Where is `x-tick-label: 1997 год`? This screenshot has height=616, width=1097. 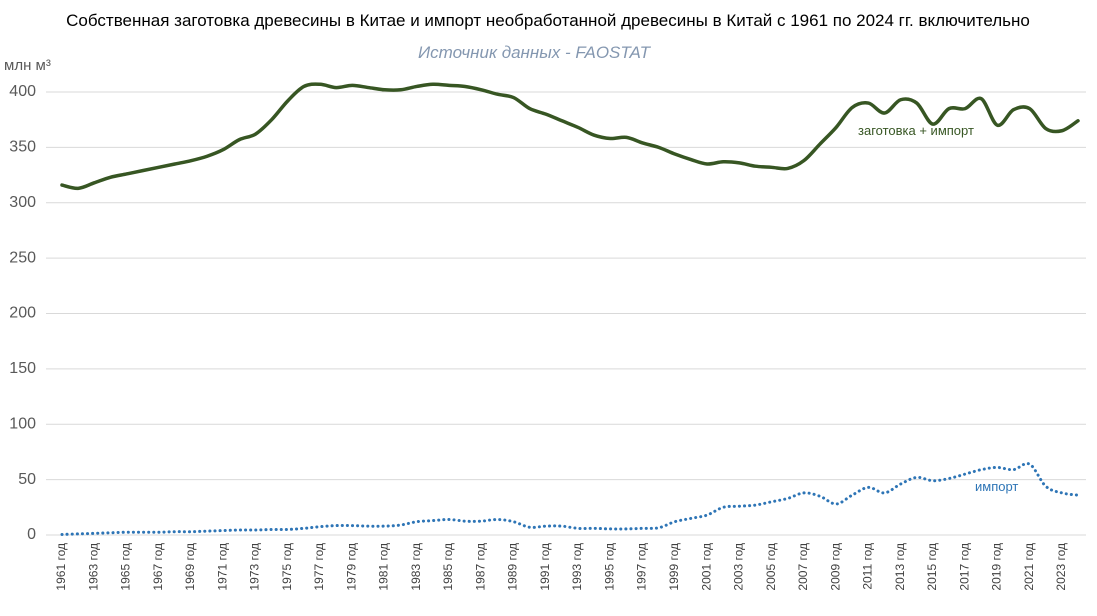
x-tick-label: 1997 год is located at coordinates (642, 567).